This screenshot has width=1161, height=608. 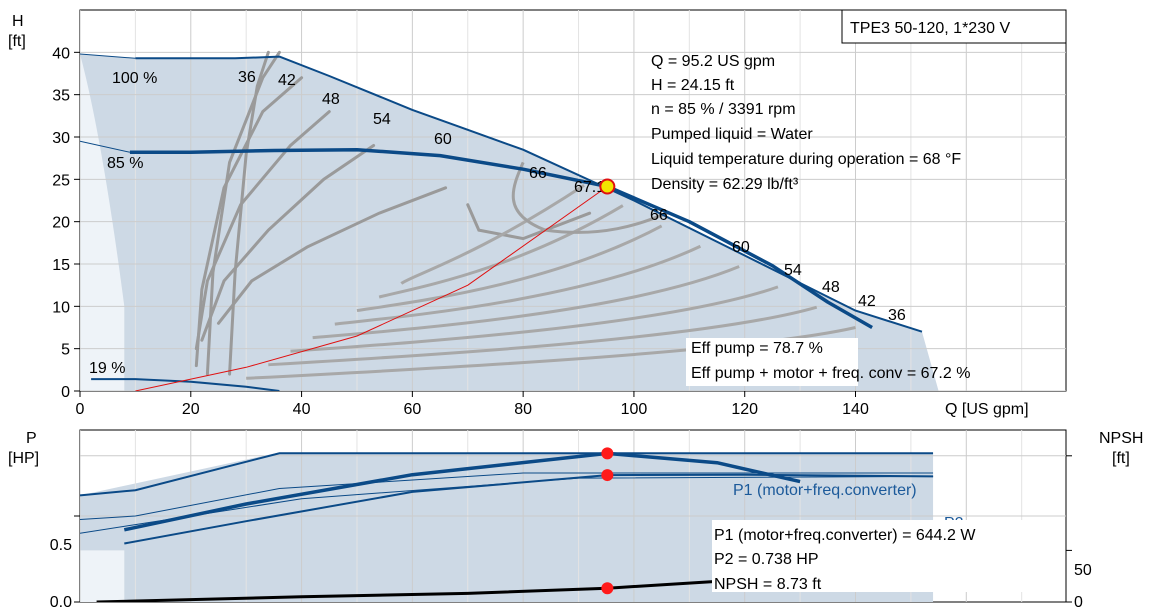 What do you see at coordinates (1078, 601) in the screenshot?
I see `y2tick-label-0: 0` at bounding box center [1078, 601].